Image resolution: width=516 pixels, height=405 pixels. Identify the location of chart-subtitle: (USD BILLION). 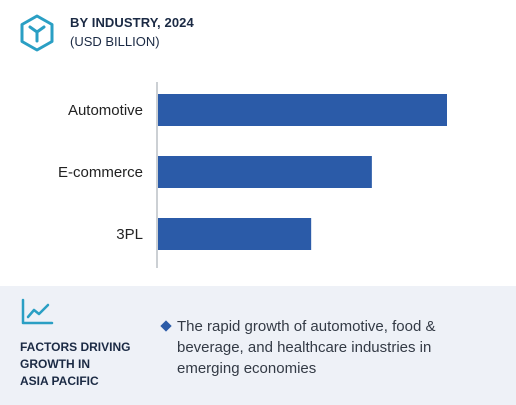
(115, 41).